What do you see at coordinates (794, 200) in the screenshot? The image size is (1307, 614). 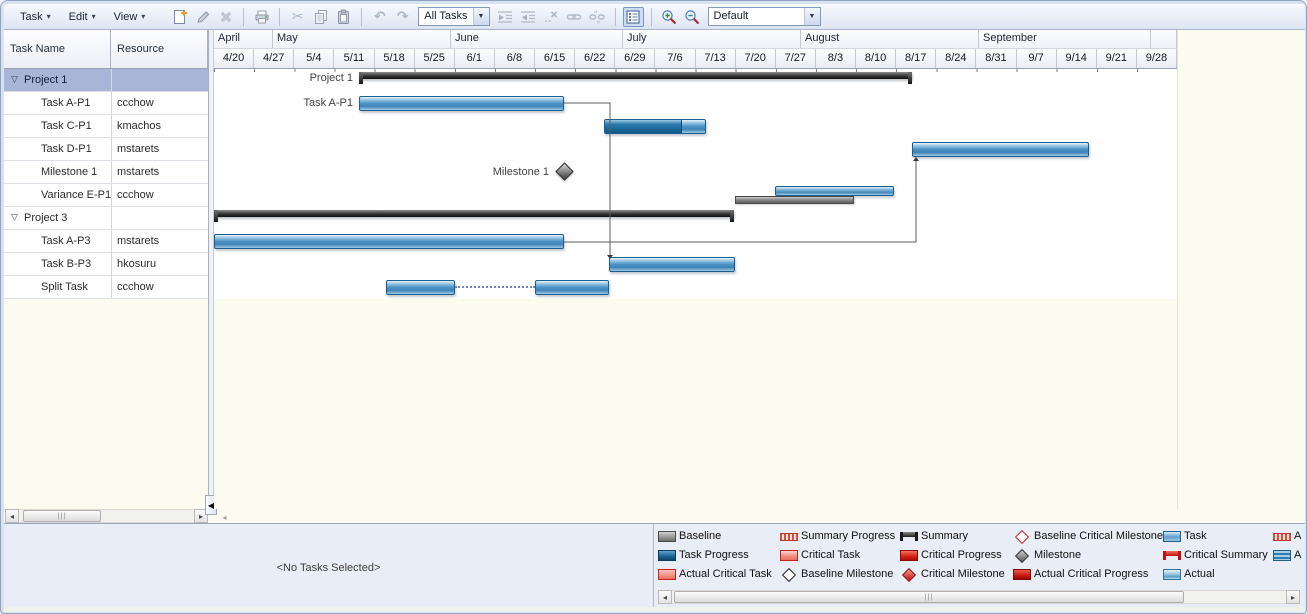 I see `baseline-bar` at bounding box center [794, 200].